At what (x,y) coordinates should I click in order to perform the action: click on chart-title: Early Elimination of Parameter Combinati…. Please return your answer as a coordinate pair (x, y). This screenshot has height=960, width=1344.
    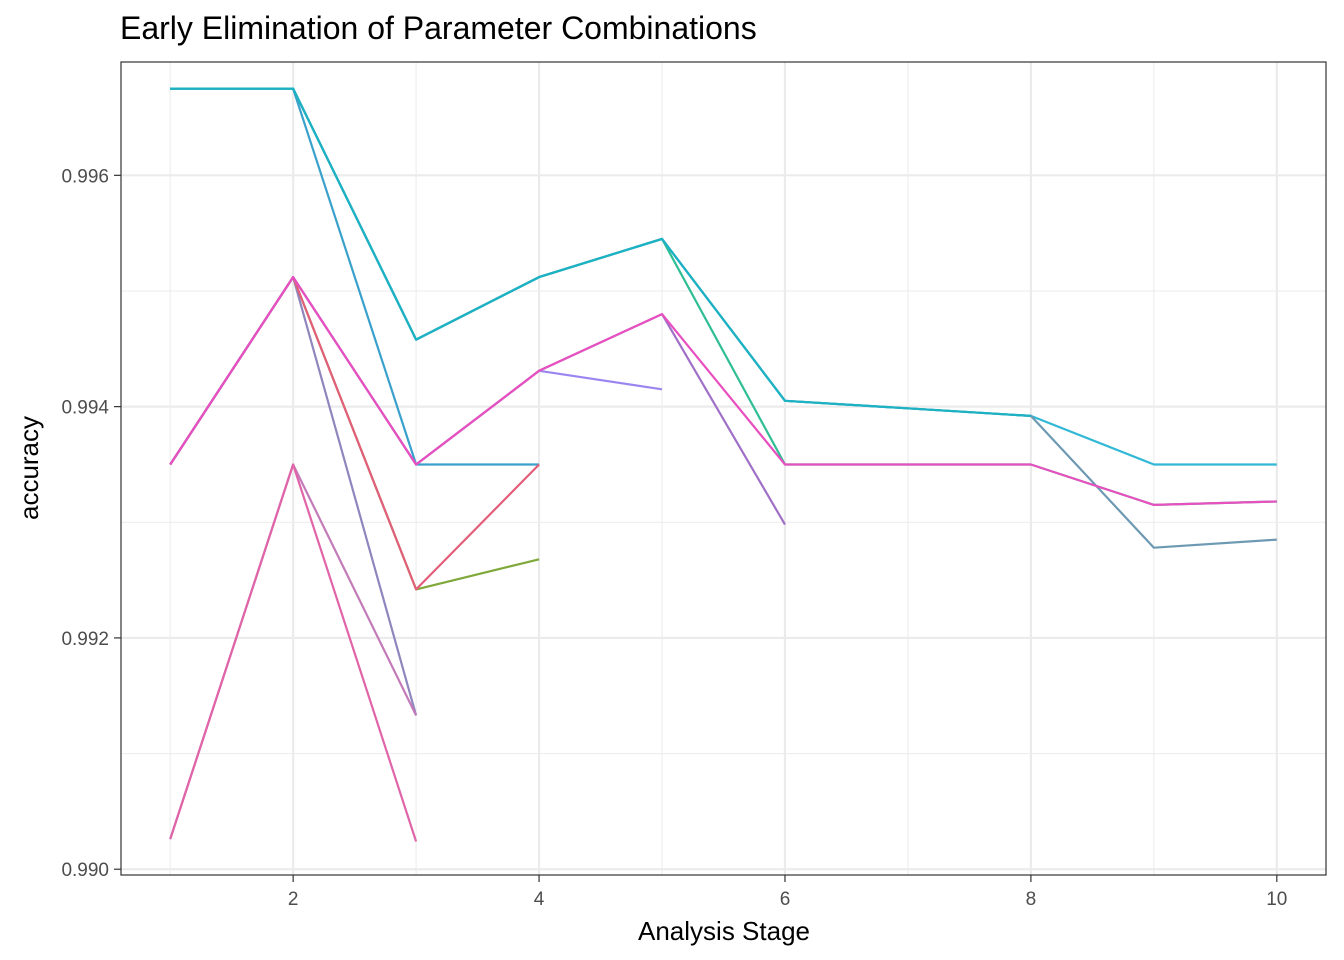
    Looking at the image, I should click on (438, 28).